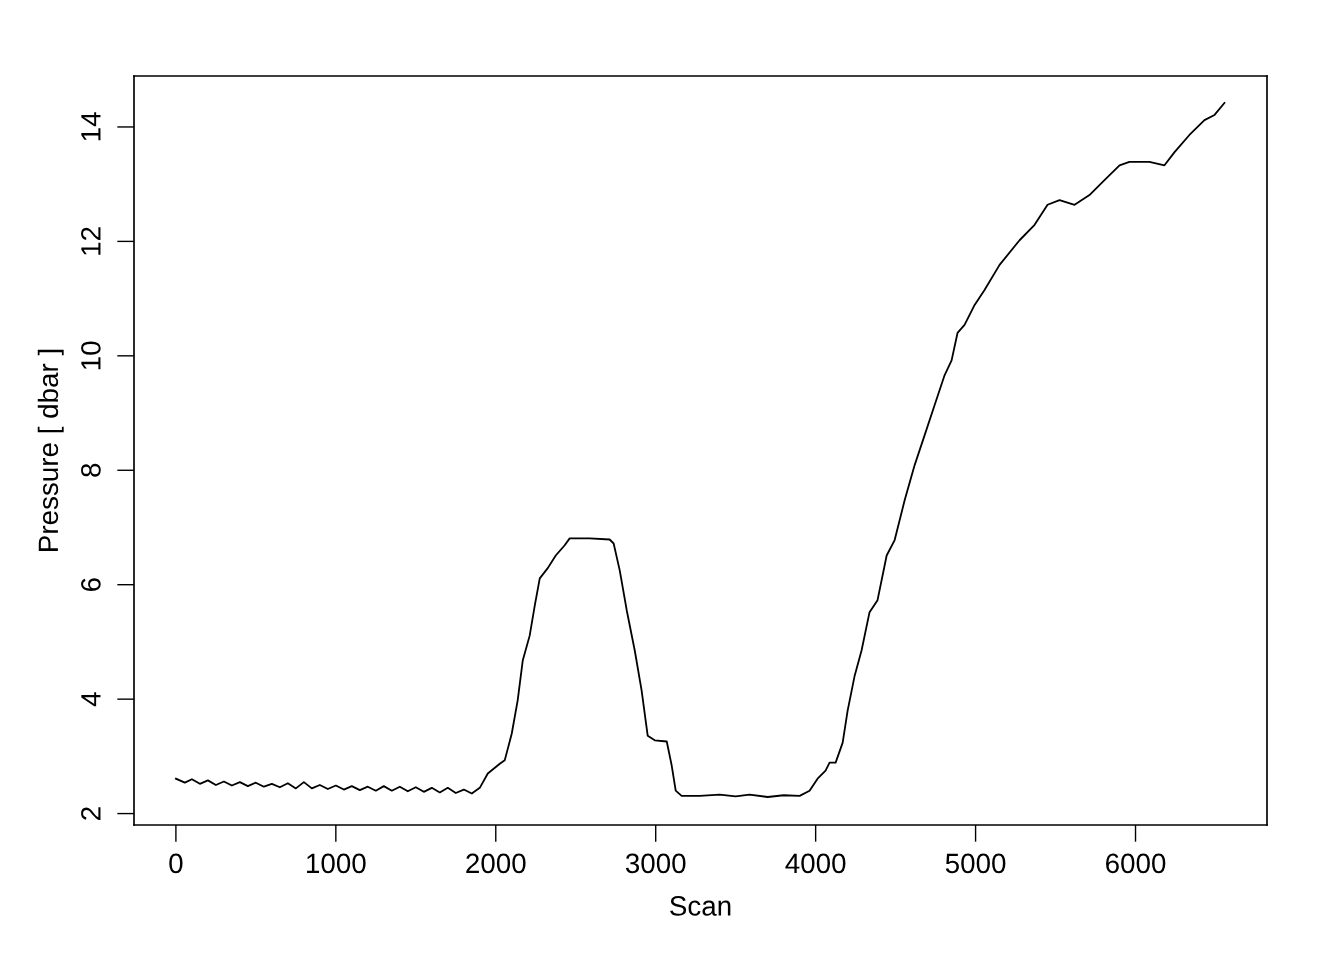 The width and height of the screenshot is (1344, 960). What do you see at coordinates (91, 470) in the screenshot?
I see `y-tick-label: 8` at bounding box center [91, 470].